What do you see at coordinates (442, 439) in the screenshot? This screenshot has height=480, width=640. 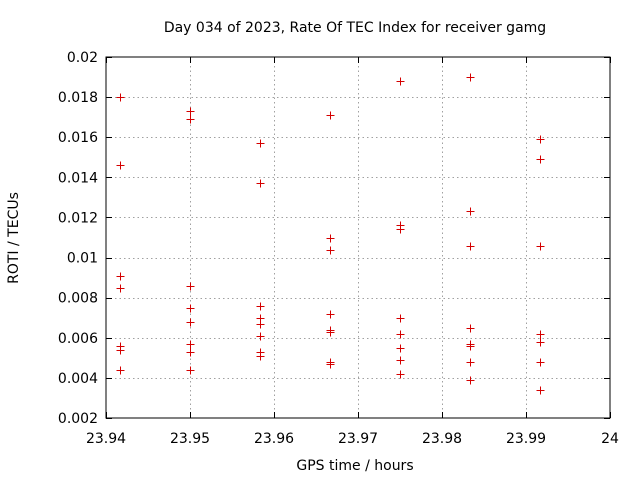 I see `x-tick-label: 23.98` at bounding box center [442, 439].